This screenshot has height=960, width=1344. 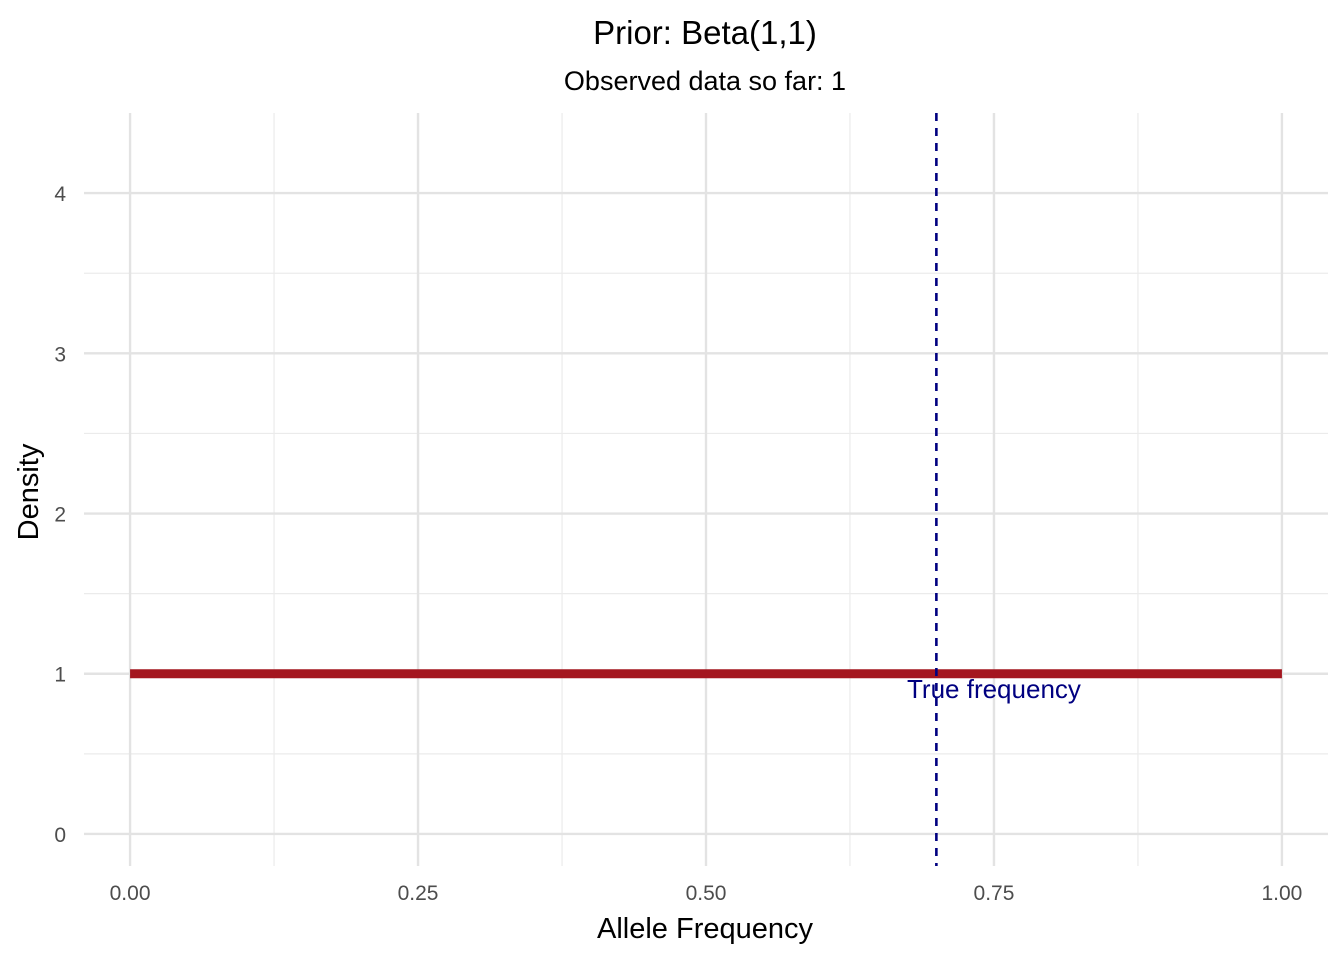 I want to click on y-axis-title: Density, so click(x=29, y=491).